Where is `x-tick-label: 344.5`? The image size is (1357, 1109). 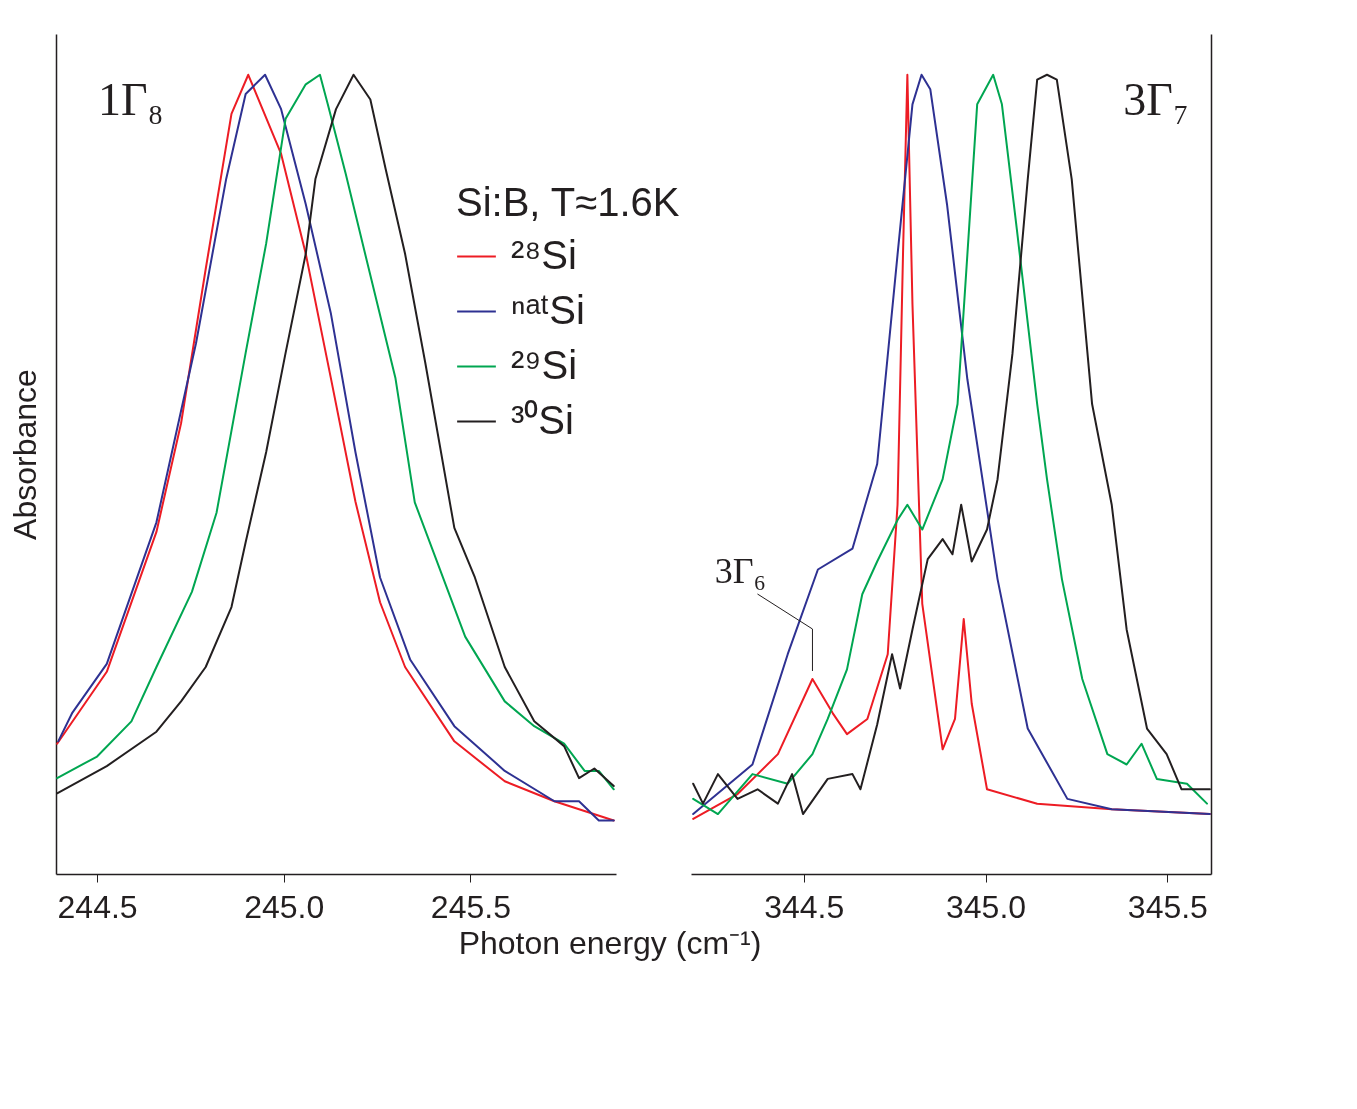 x-tick-label: 344.5 is located at coordinates (804, 906).